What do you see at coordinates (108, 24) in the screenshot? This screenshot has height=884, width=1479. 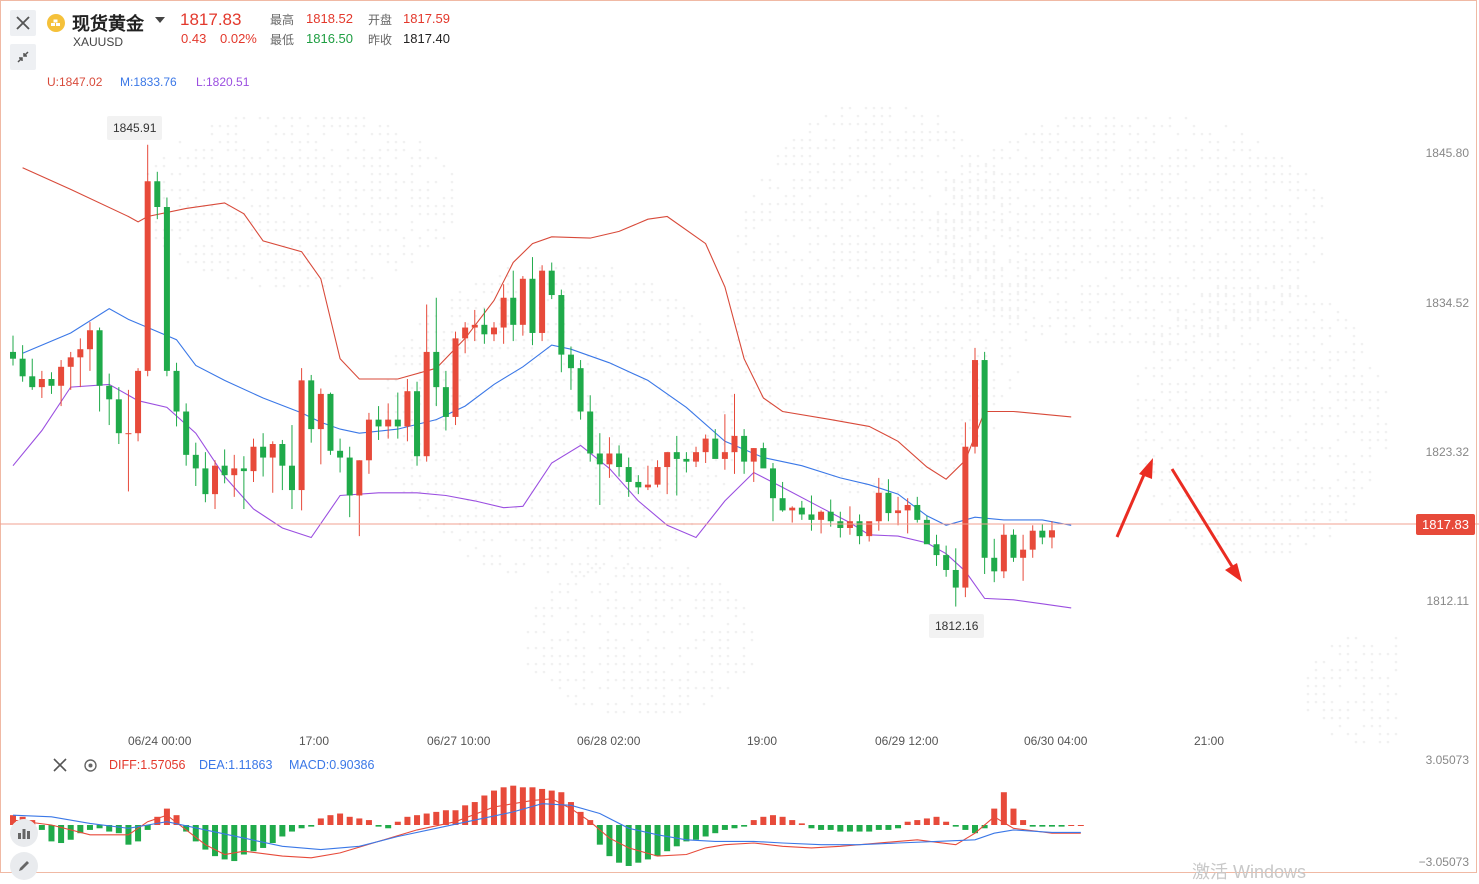 I see `instrument-name: 现货黄金` at bounding box center [108, 24].